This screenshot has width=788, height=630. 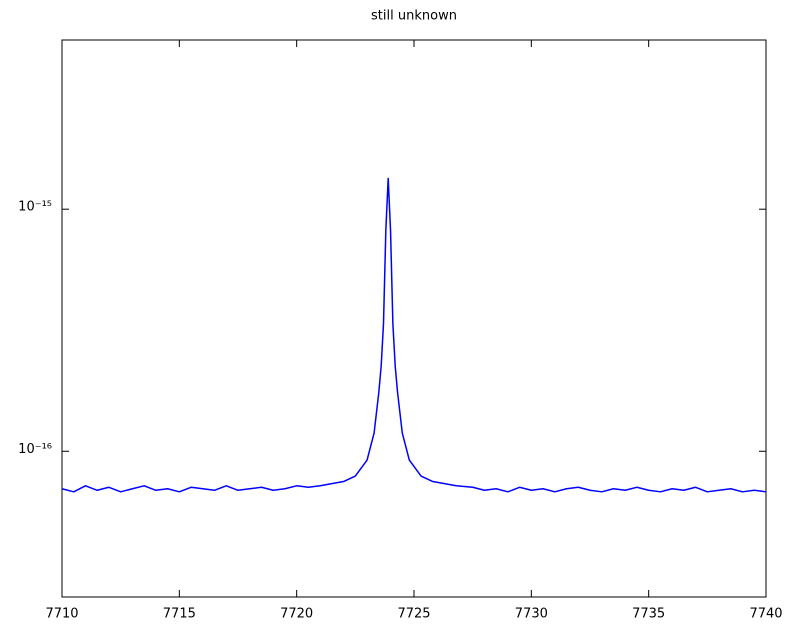 I want to click on x-tick-label: 7730, so click(x=531, y=614).